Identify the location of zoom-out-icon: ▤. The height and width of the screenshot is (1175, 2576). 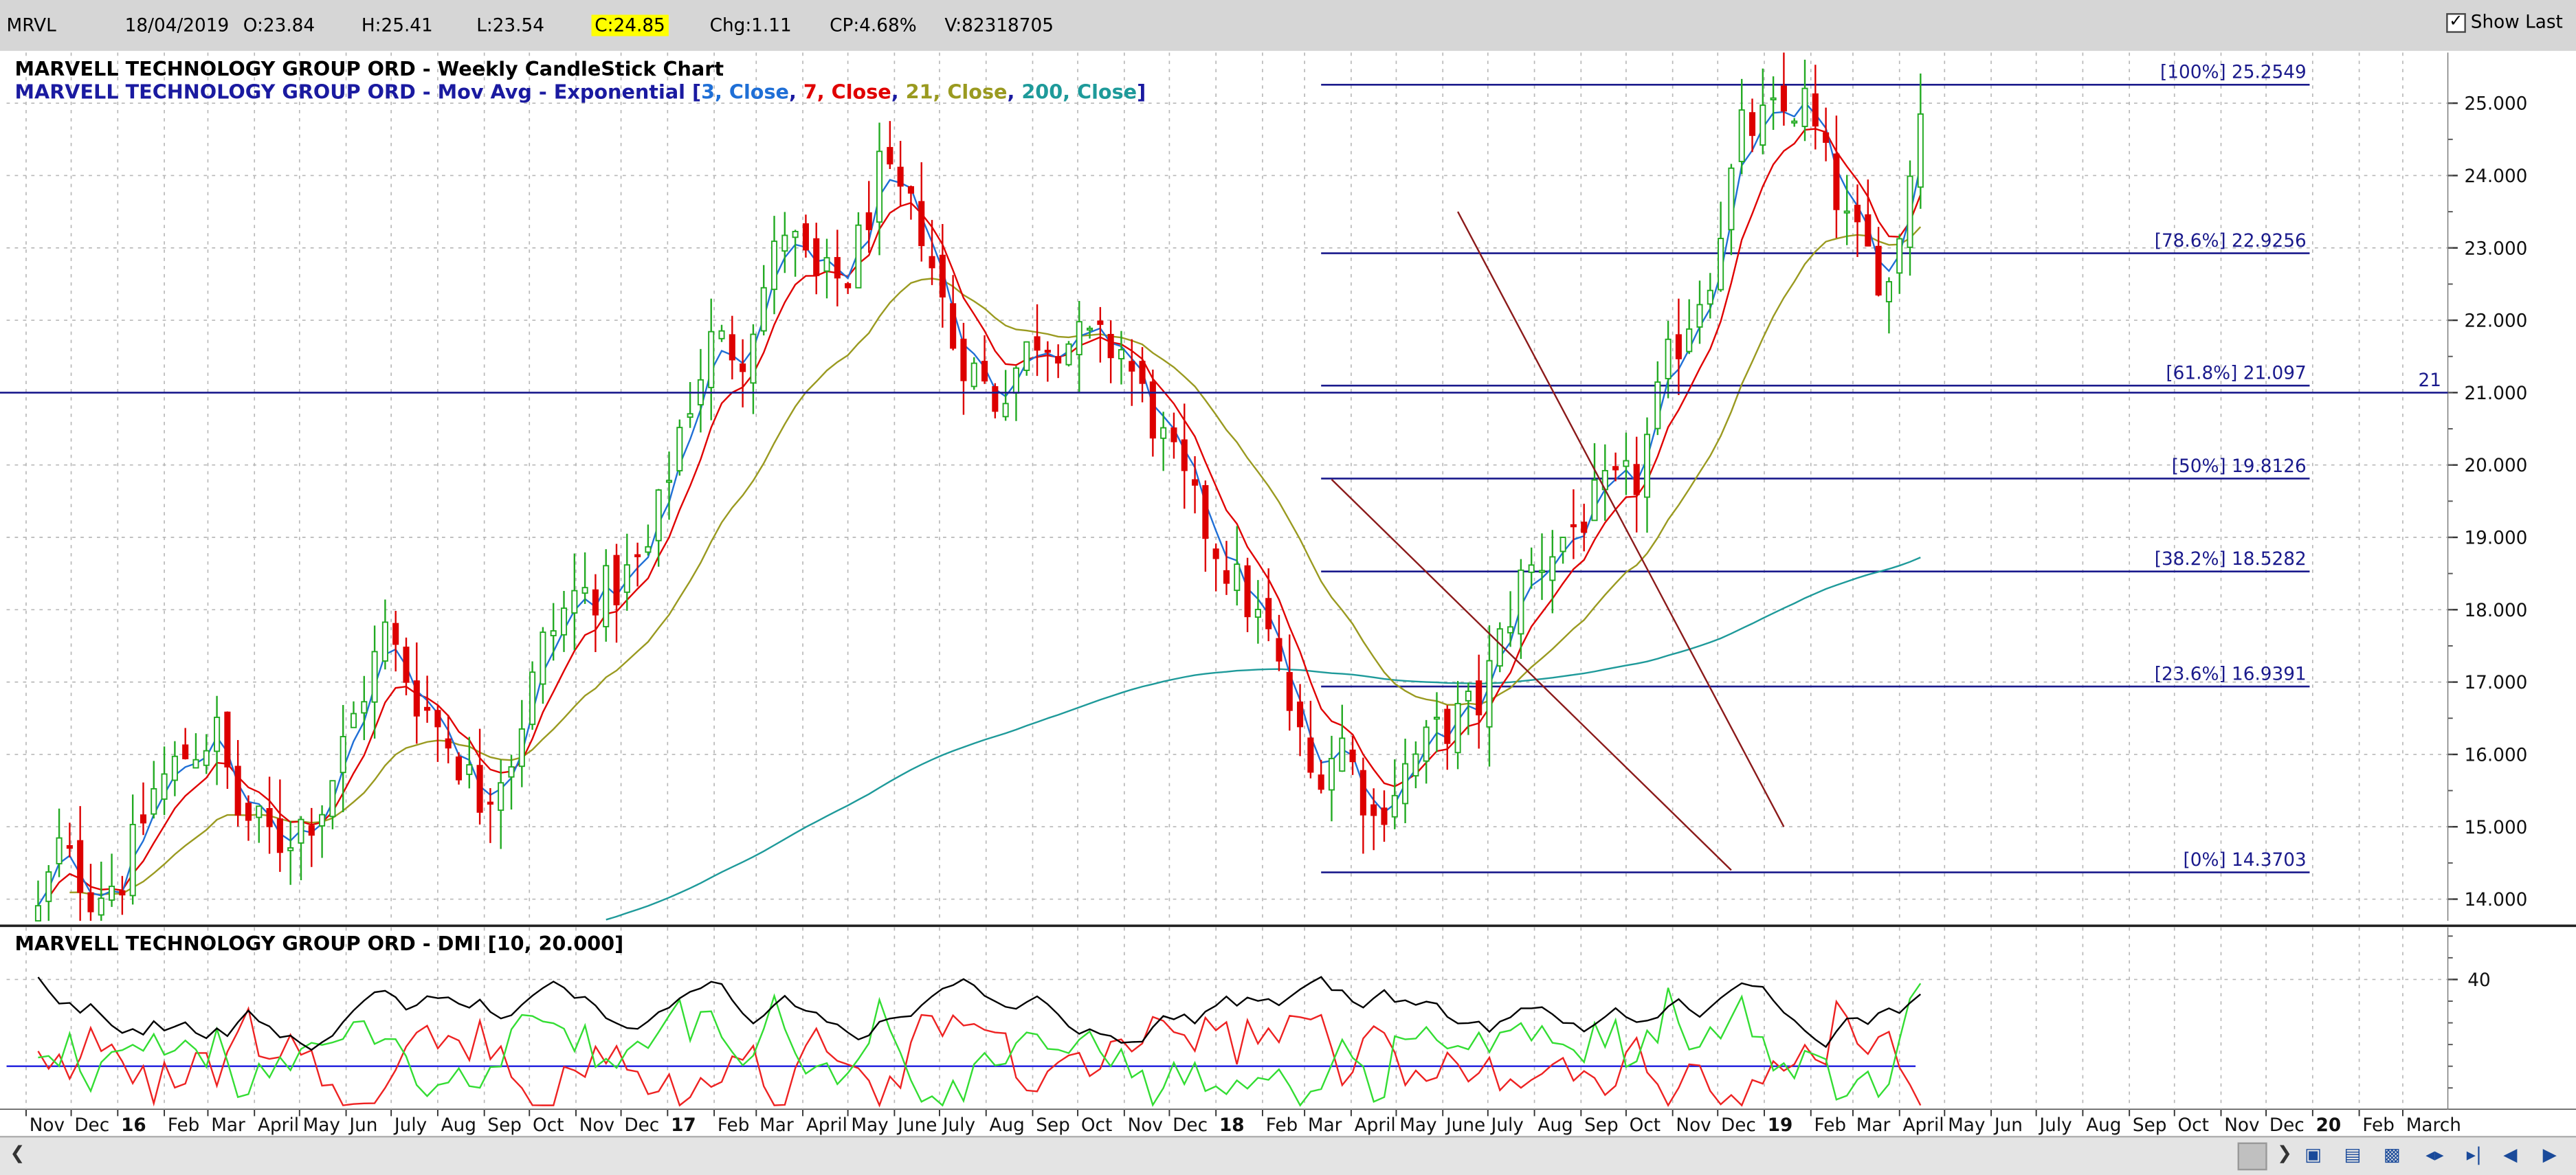
(2353, 1155).